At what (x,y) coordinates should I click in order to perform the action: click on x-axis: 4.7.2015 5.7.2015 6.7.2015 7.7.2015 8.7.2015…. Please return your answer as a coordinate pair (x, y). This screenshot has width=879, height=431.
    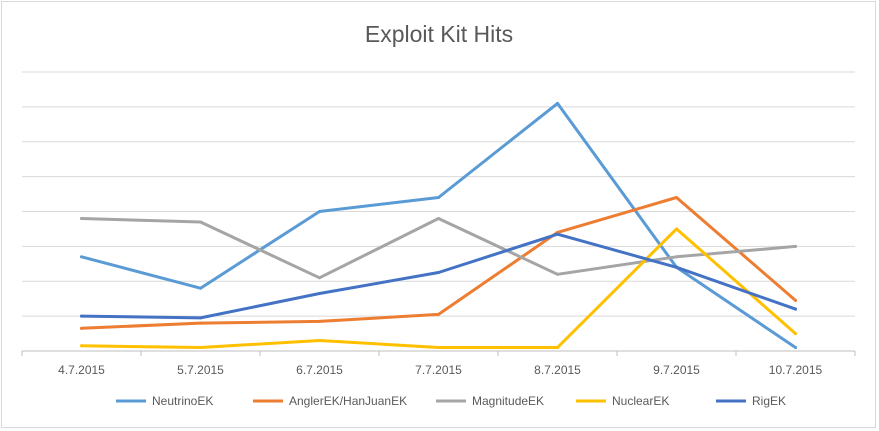
    Looking at the image, I should click on (438, 363).